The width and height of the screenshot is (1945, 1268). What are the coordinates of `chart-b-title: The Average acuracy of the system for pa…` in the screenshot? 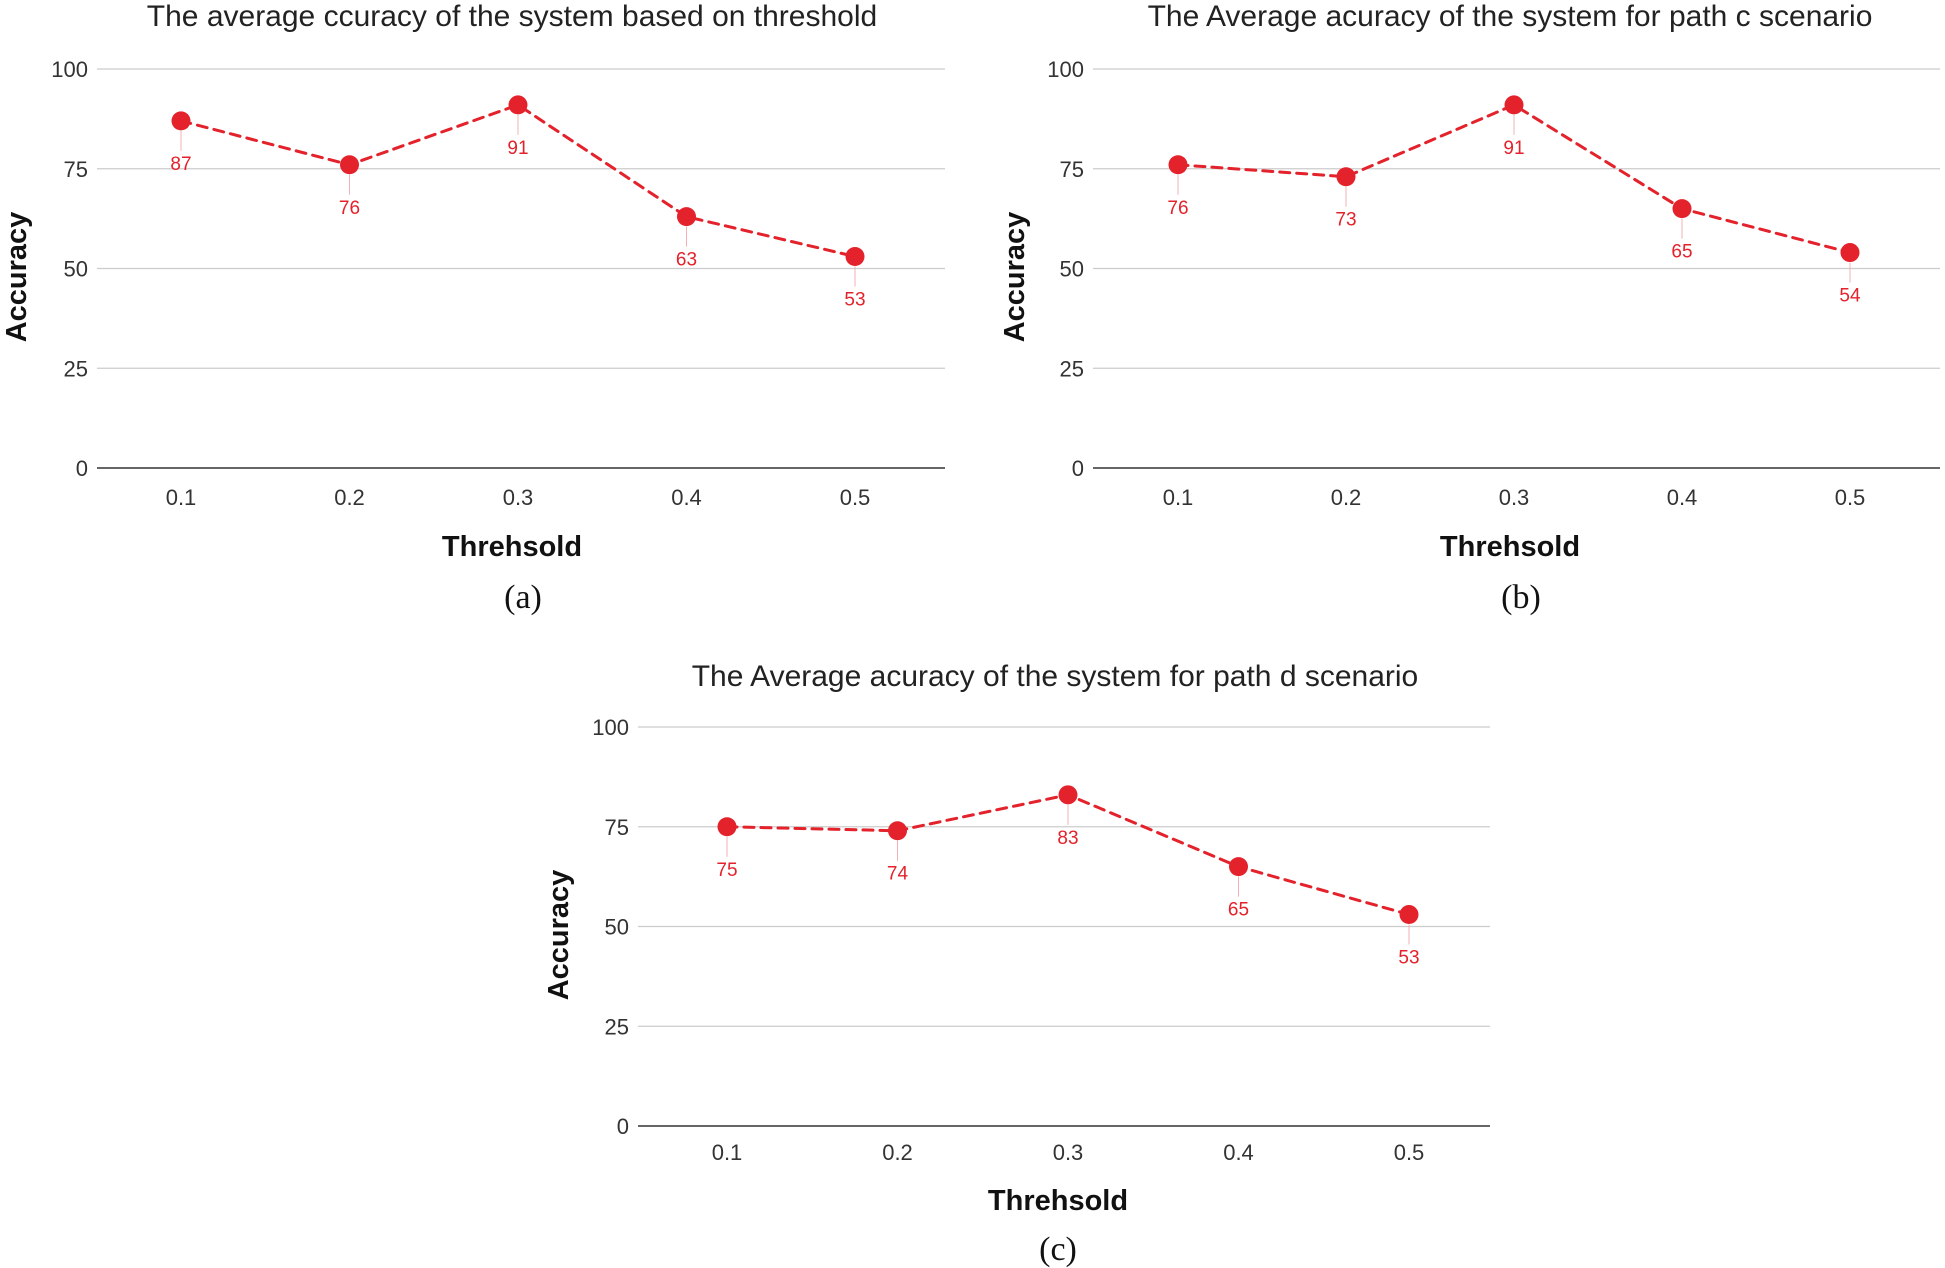 It's located at (1510, 16).